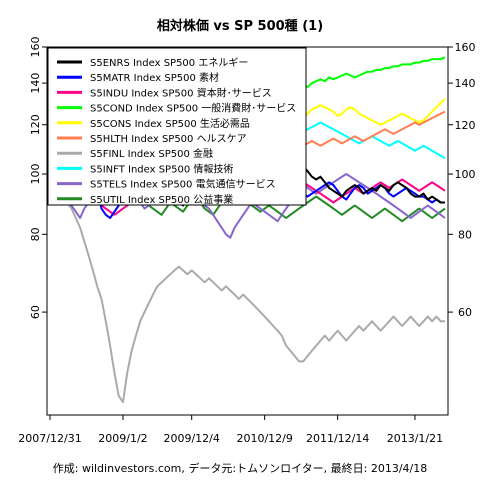  Describe the element at coordinates (161, 199) in the screenshot. I see `legend-label: S5UTIL Index SP500 公益事業` at that location.